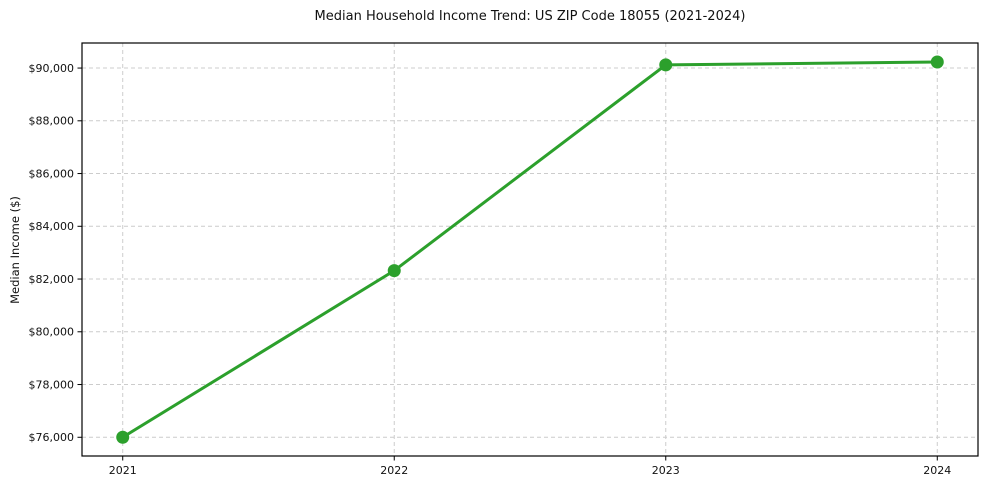 The image size is (989, 490). I want to click on y-tick-label: $86,000, so click(52, 173).